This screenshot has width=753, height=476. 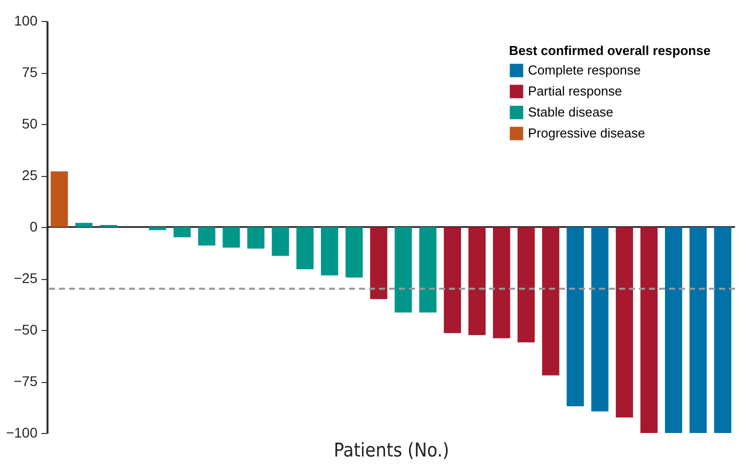 What do you see at coordinates (26, 278) in the screenshot?
I see `y-tick-label: −25` at bounding box center [26, 278].